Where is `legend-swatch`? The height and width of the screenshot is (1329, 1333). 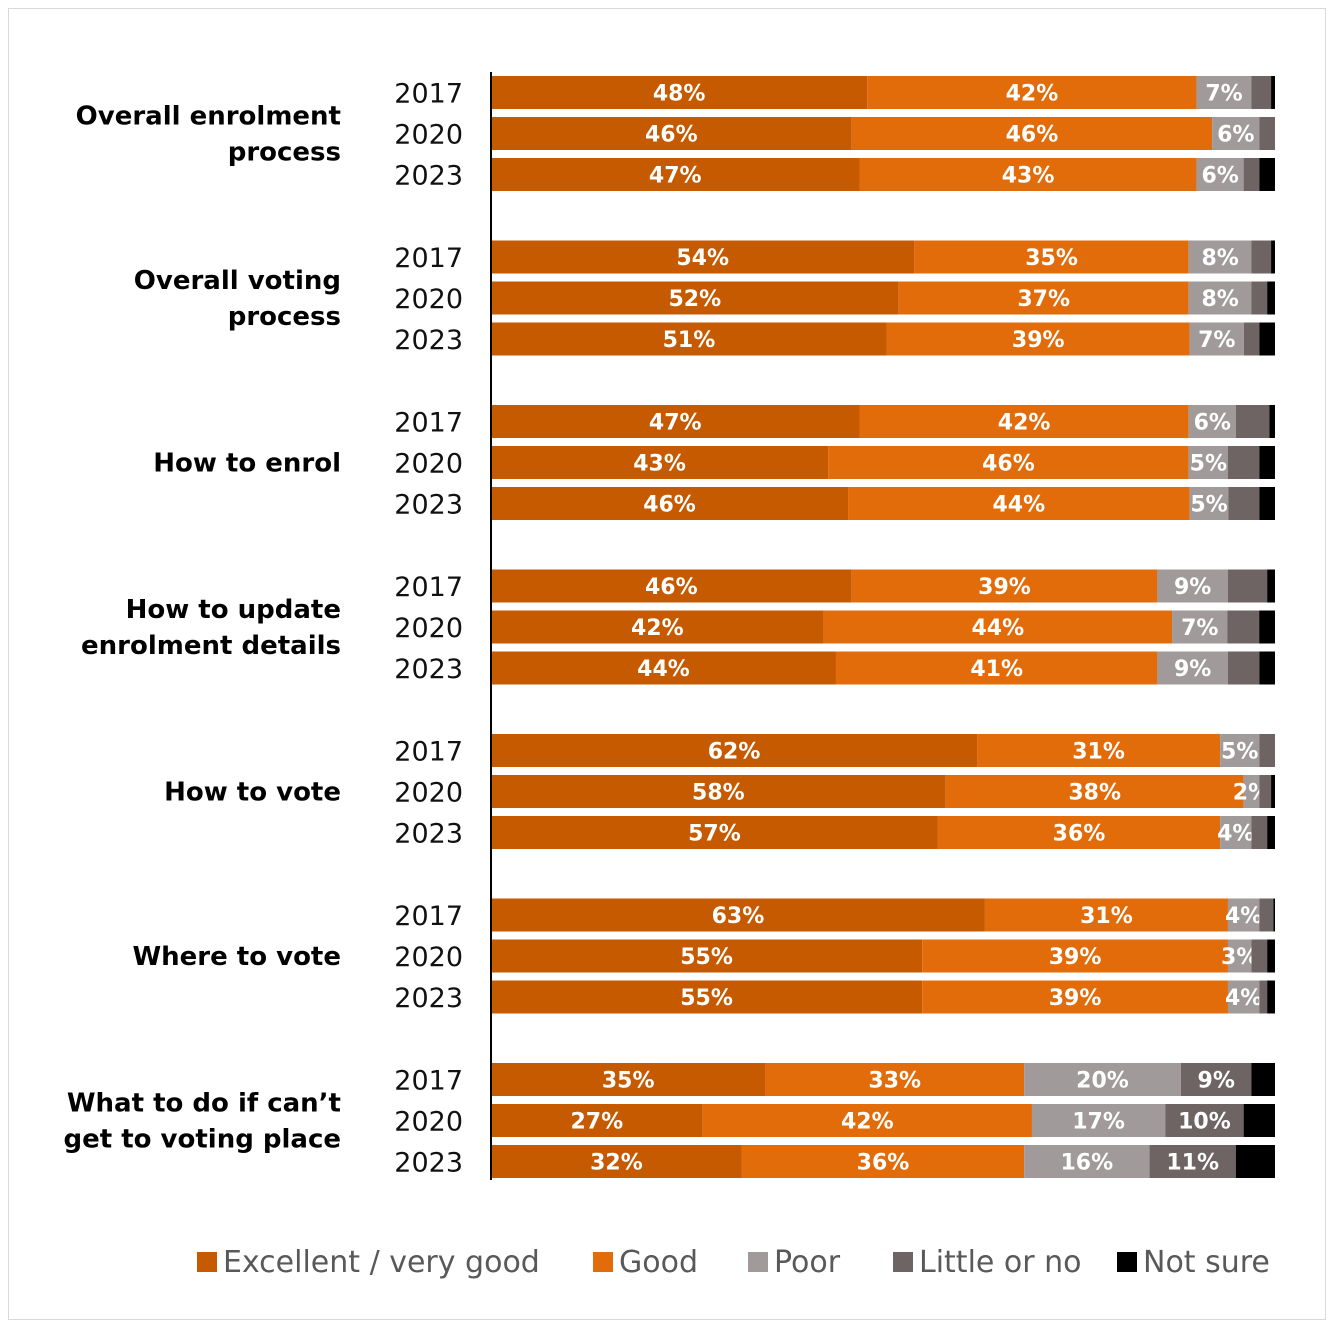 legend-swatch is located at coordinates (758, 1262).